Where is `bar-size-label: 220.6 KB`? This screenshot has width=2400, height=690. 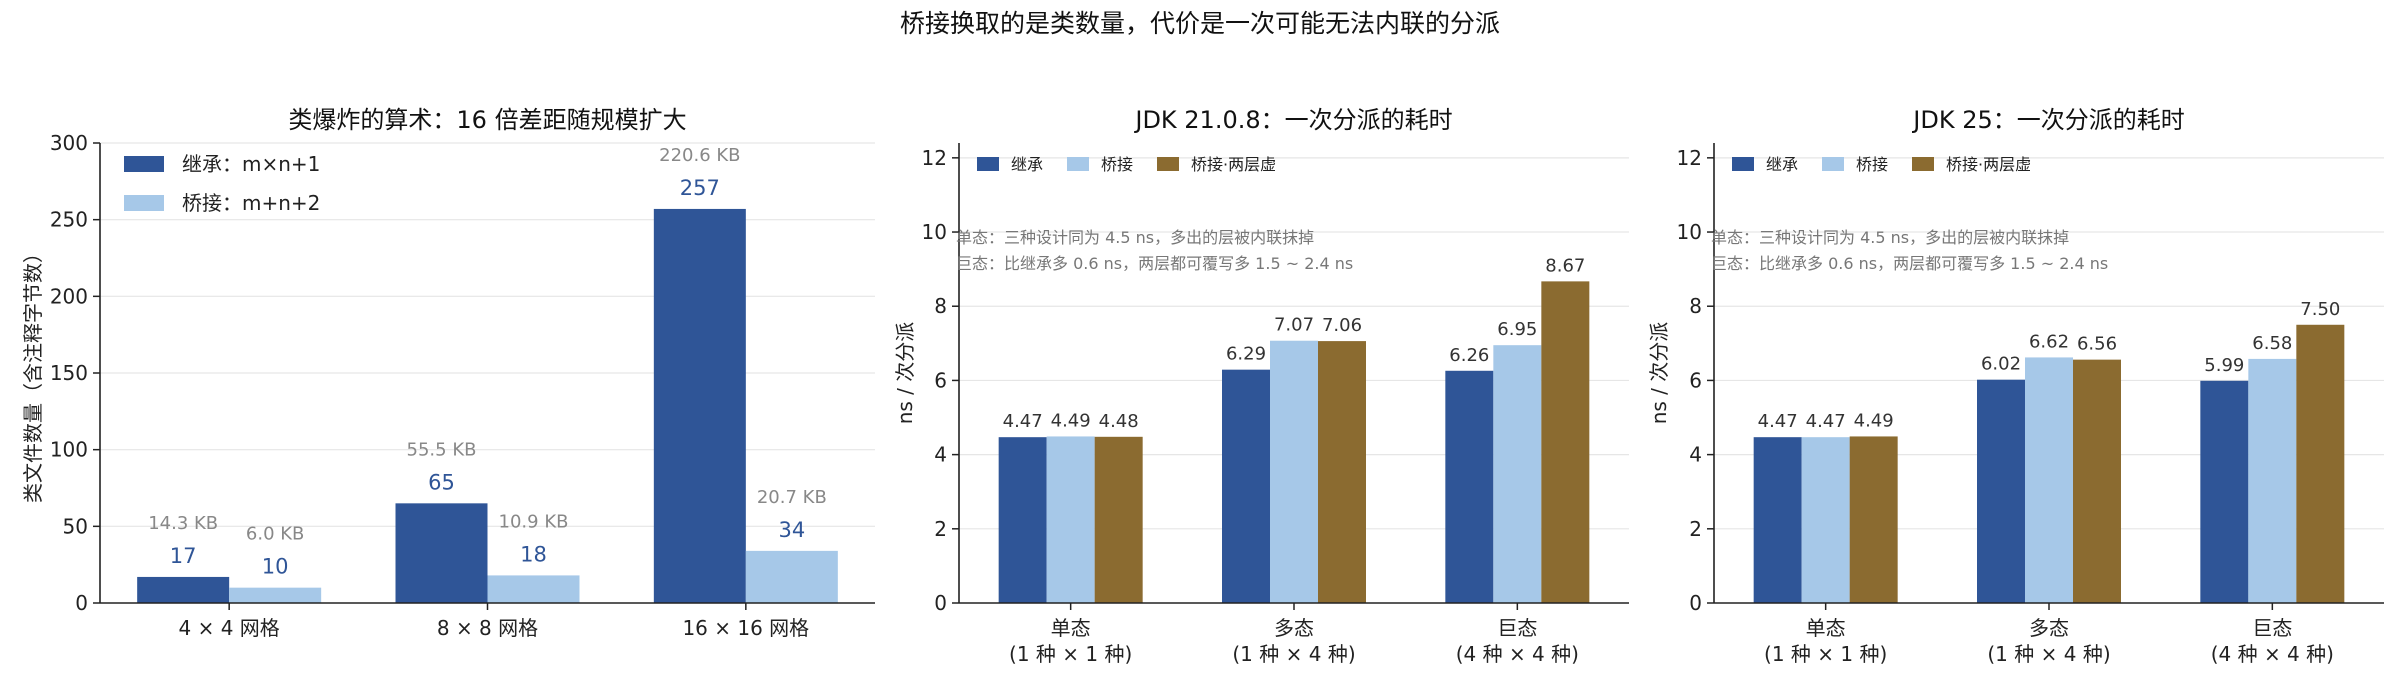
bar-size-label: 220.6 KB is located at coordinates (699, 155).